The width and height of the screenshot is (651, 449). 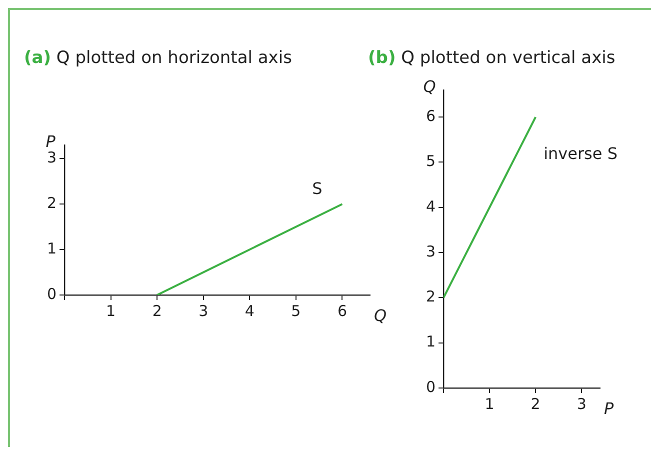 What do you see at coordinates (429, 86) in the screenshot?
I see `y-axis-title: Q` at bounding box center [429, 86].